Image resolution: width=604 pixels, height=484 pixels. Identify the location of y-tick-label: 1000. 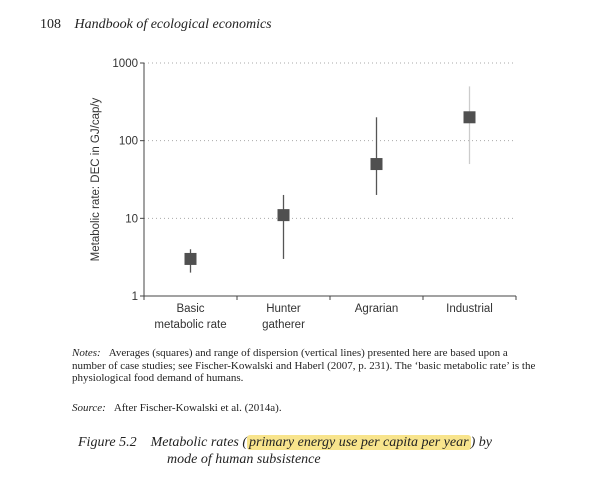
(125, 64).